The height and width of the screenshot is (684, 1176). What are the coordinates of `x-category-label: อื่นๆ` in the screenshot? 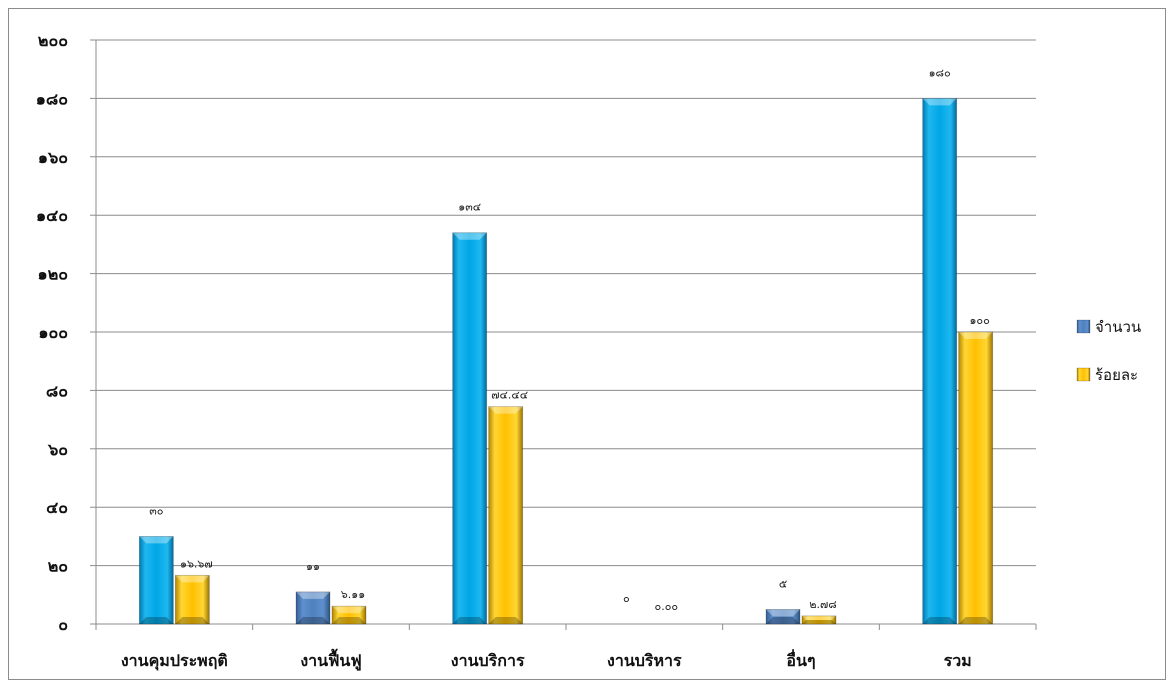 It's located at (801, 659).